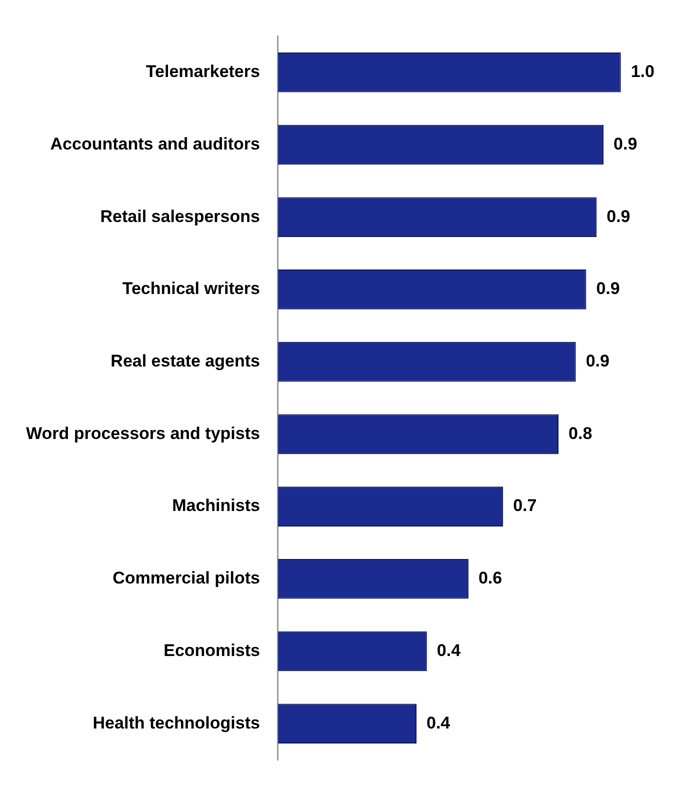  Describe the element at coordinates (185, 361) in the screenshot. I see `y-tick-label: Real estate agents` at that location.